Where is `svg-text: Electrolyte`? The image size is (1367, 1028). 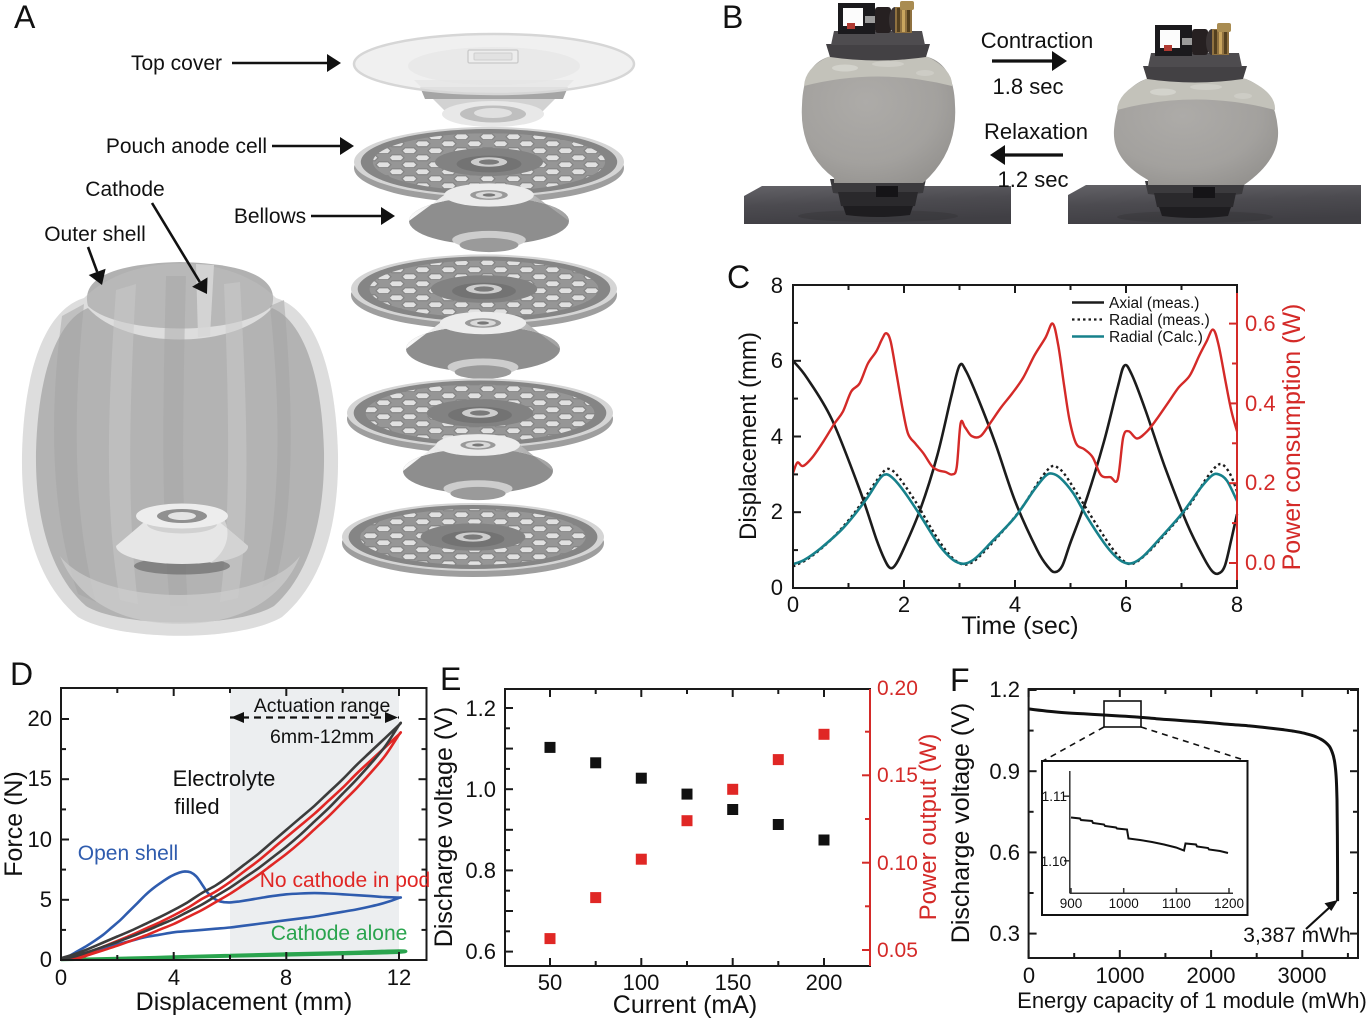
svg-text: Electrolyte is located at coordinates (224, 778).